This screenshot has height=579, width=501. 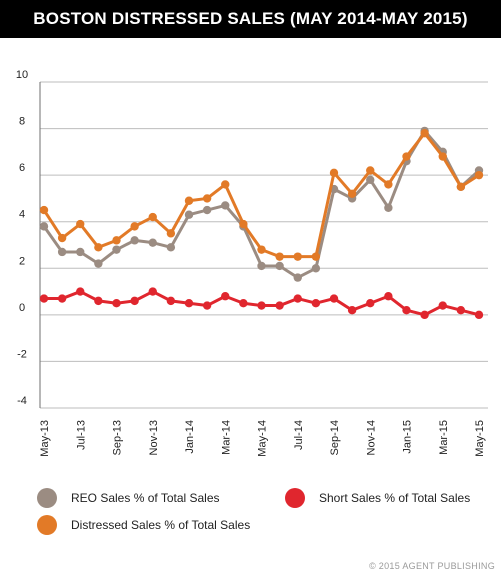 I want to click on y-tick-label: 6, so click(x=22, y=168).